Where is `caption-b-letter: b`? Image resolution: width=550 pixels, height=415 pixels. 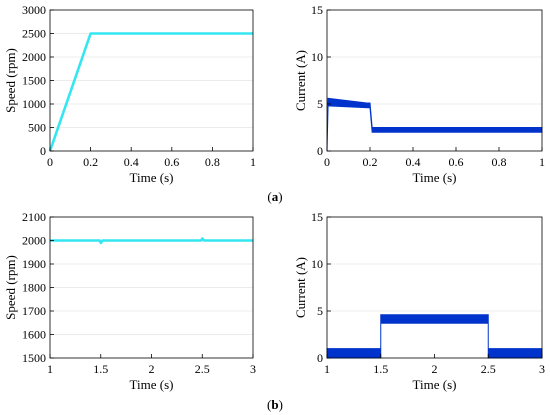
caption-b-letter: b is located at coordinates (275, 404).